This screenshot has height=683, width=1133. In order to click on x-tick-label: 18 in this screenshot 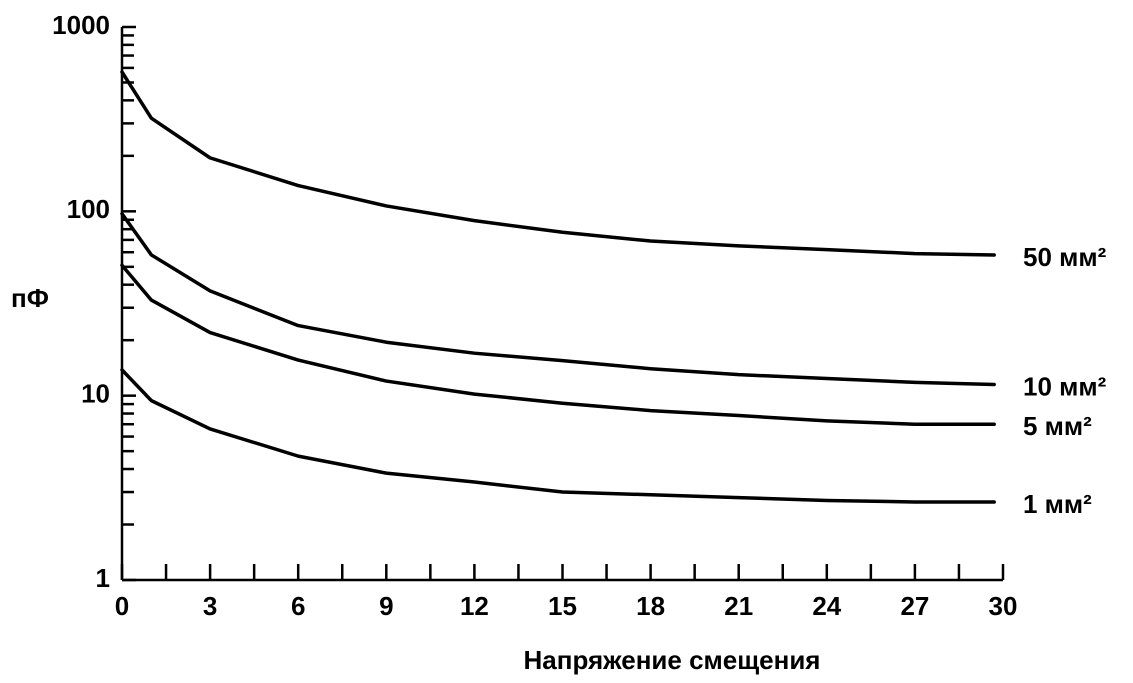, I will do `click(650, 606)`.